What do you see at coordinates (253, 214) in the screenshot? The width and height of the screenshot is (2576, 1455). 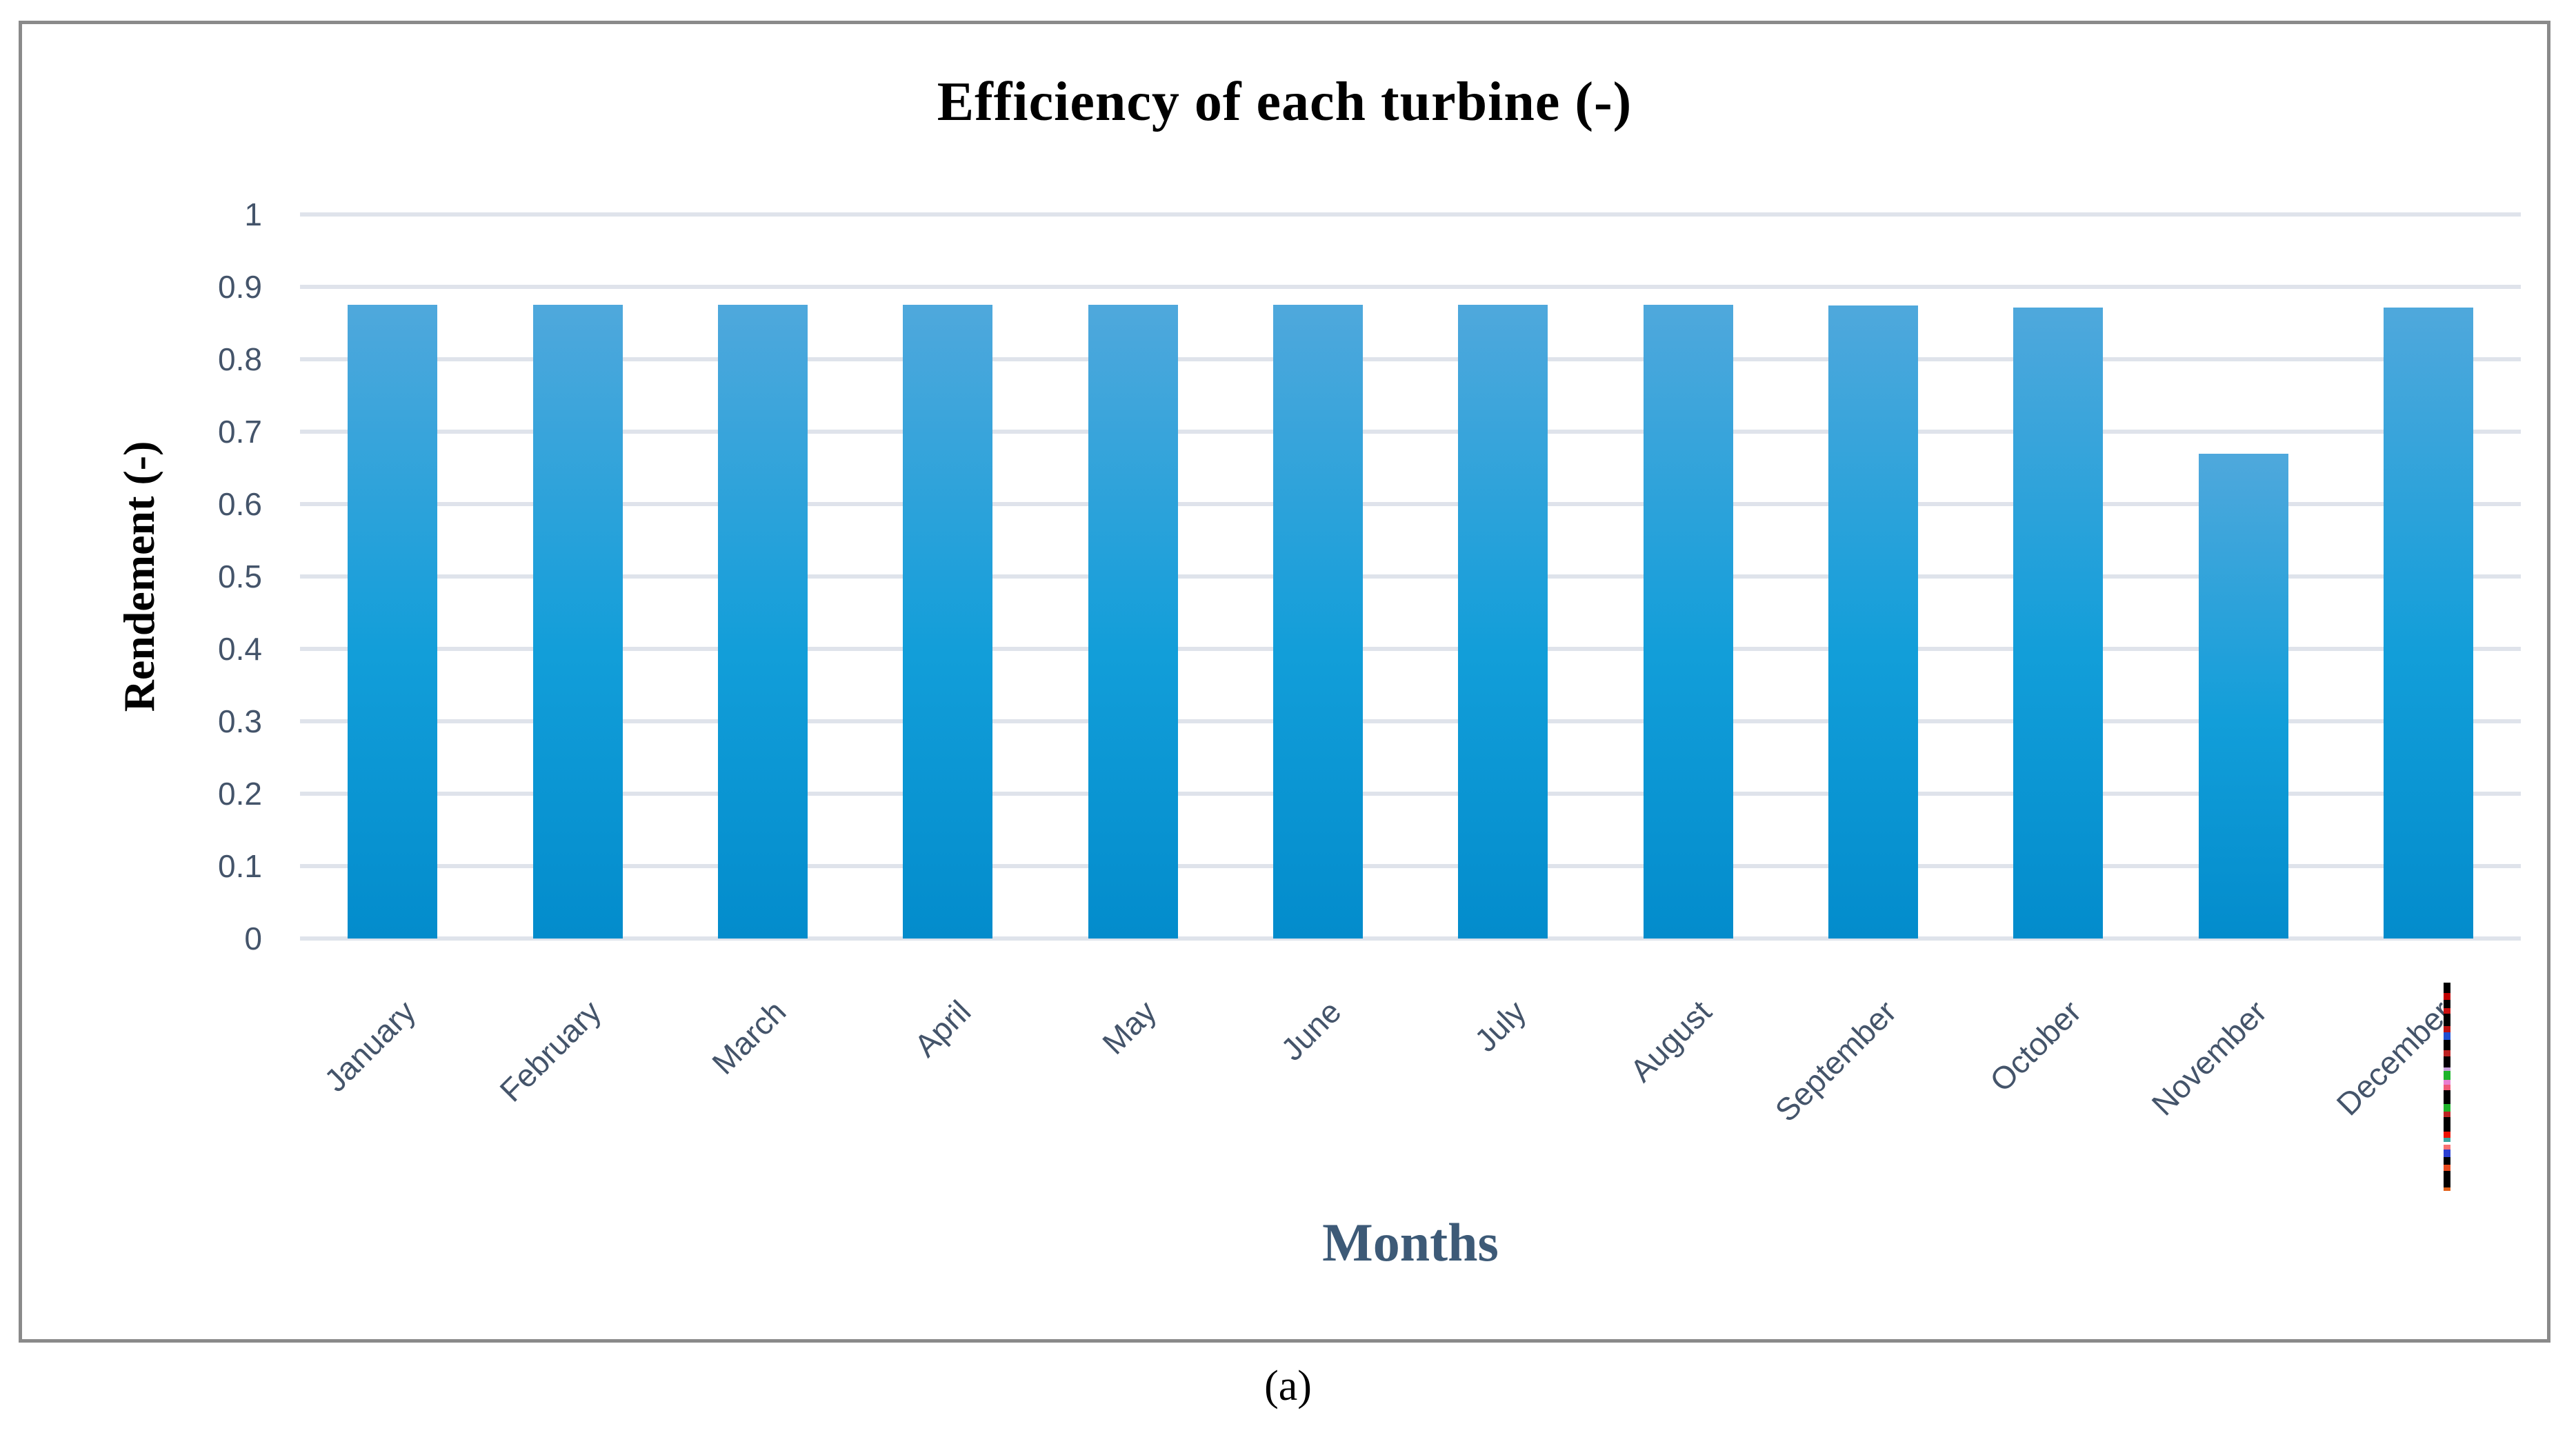 I see `y-tick-label-1: 1` at bounding box center [253, 214].